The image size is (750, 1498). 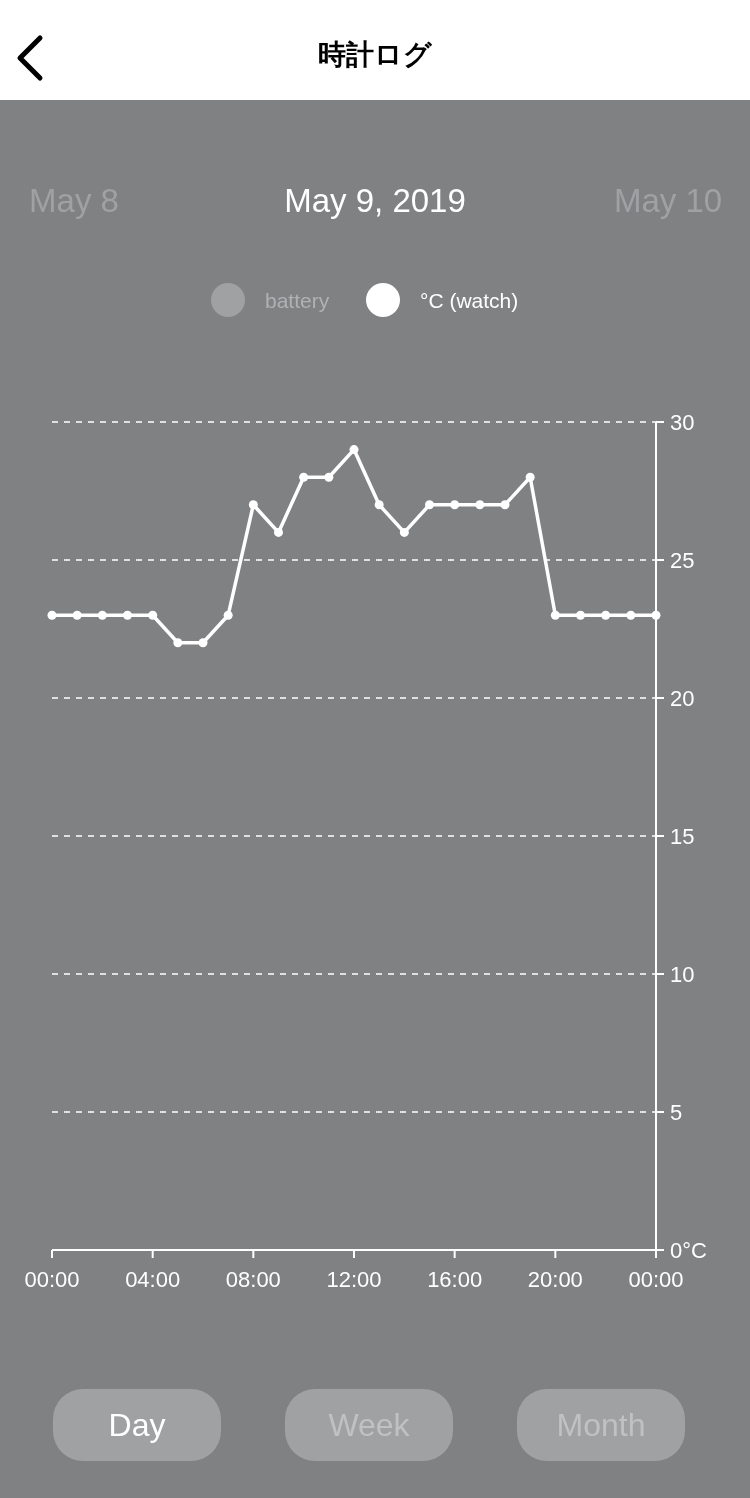 I want to click on legend-label: °C (watch), so click(x=469, y=300).